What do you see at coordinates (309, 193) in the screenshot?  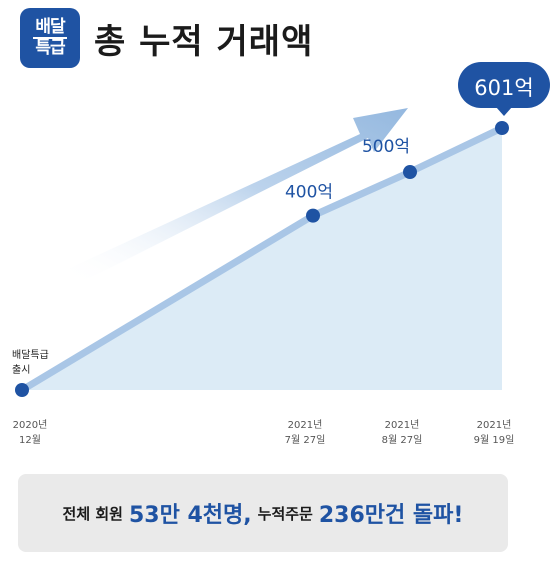 I see `value-label-400: 400억` at bounding box center [309, 193].